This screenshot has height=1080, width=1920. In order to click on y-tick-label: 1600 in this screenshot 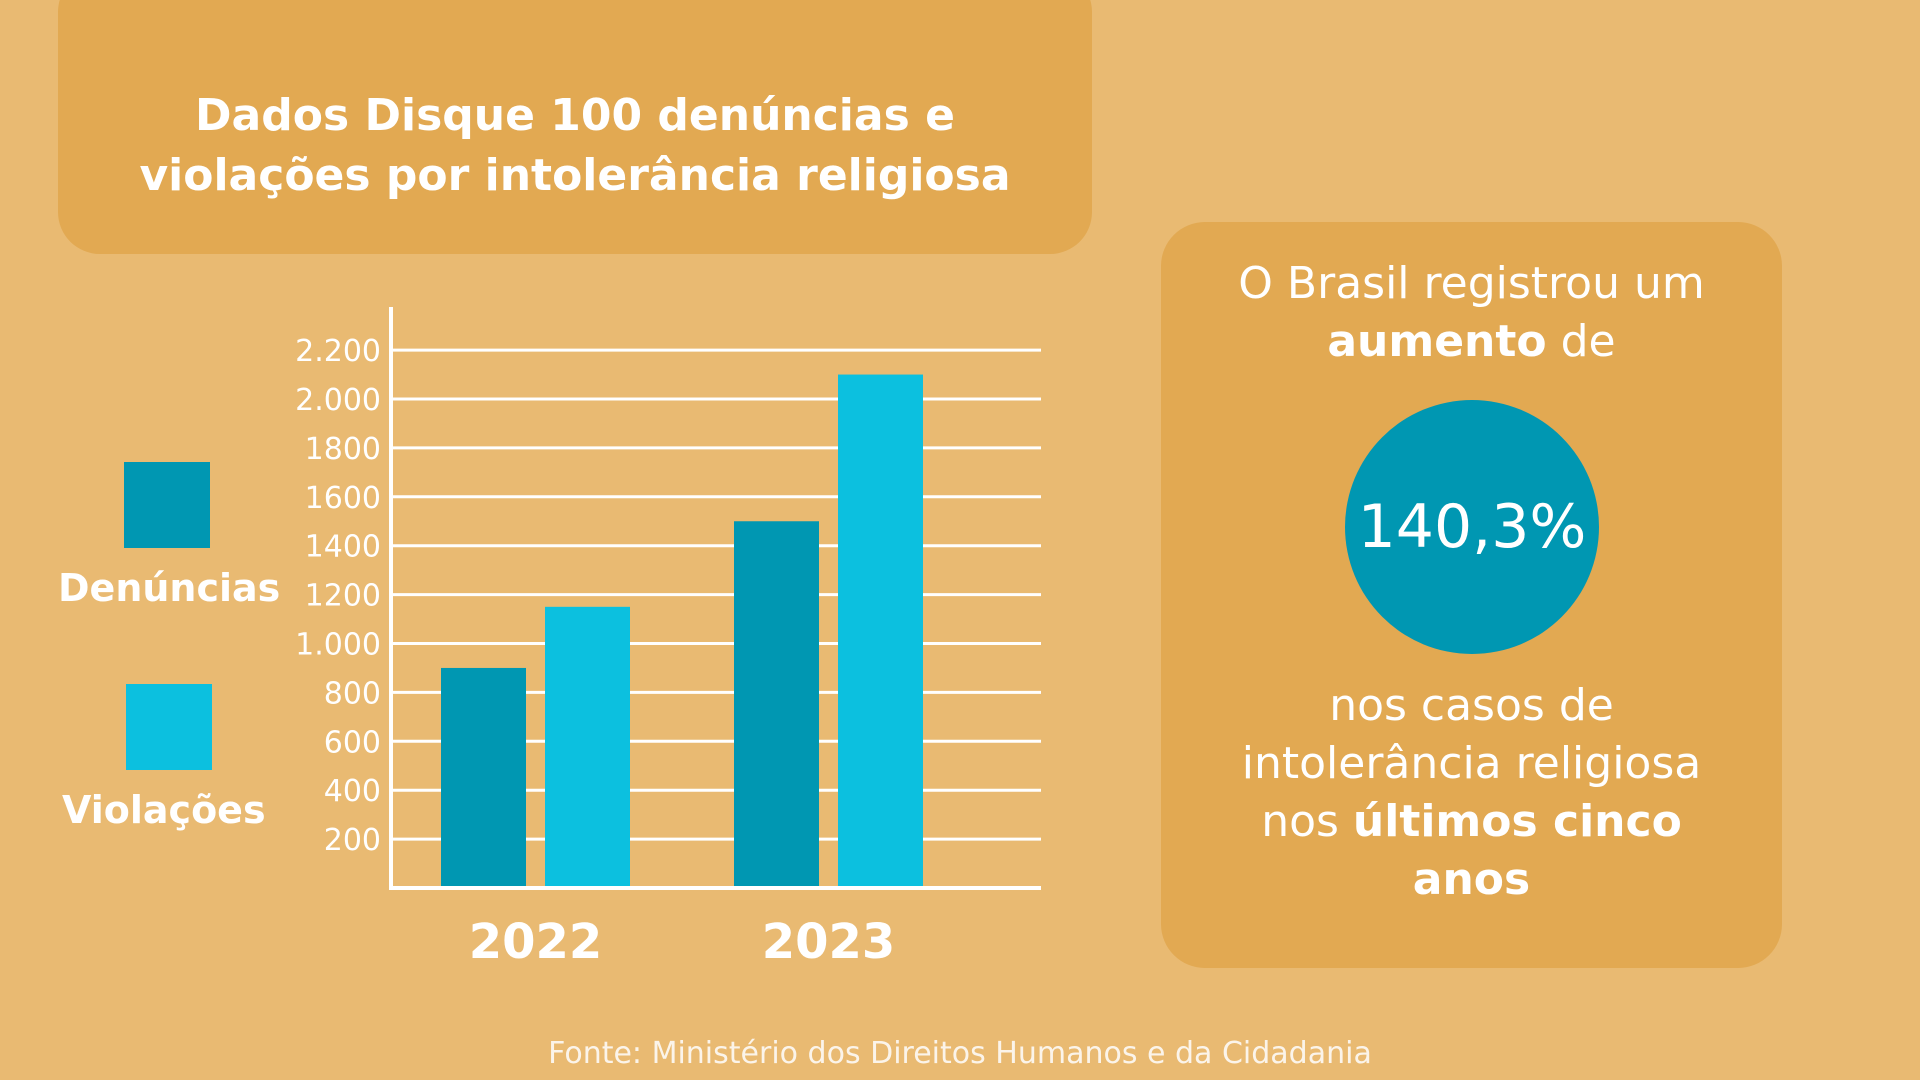, I will do `click(343, 498)`.